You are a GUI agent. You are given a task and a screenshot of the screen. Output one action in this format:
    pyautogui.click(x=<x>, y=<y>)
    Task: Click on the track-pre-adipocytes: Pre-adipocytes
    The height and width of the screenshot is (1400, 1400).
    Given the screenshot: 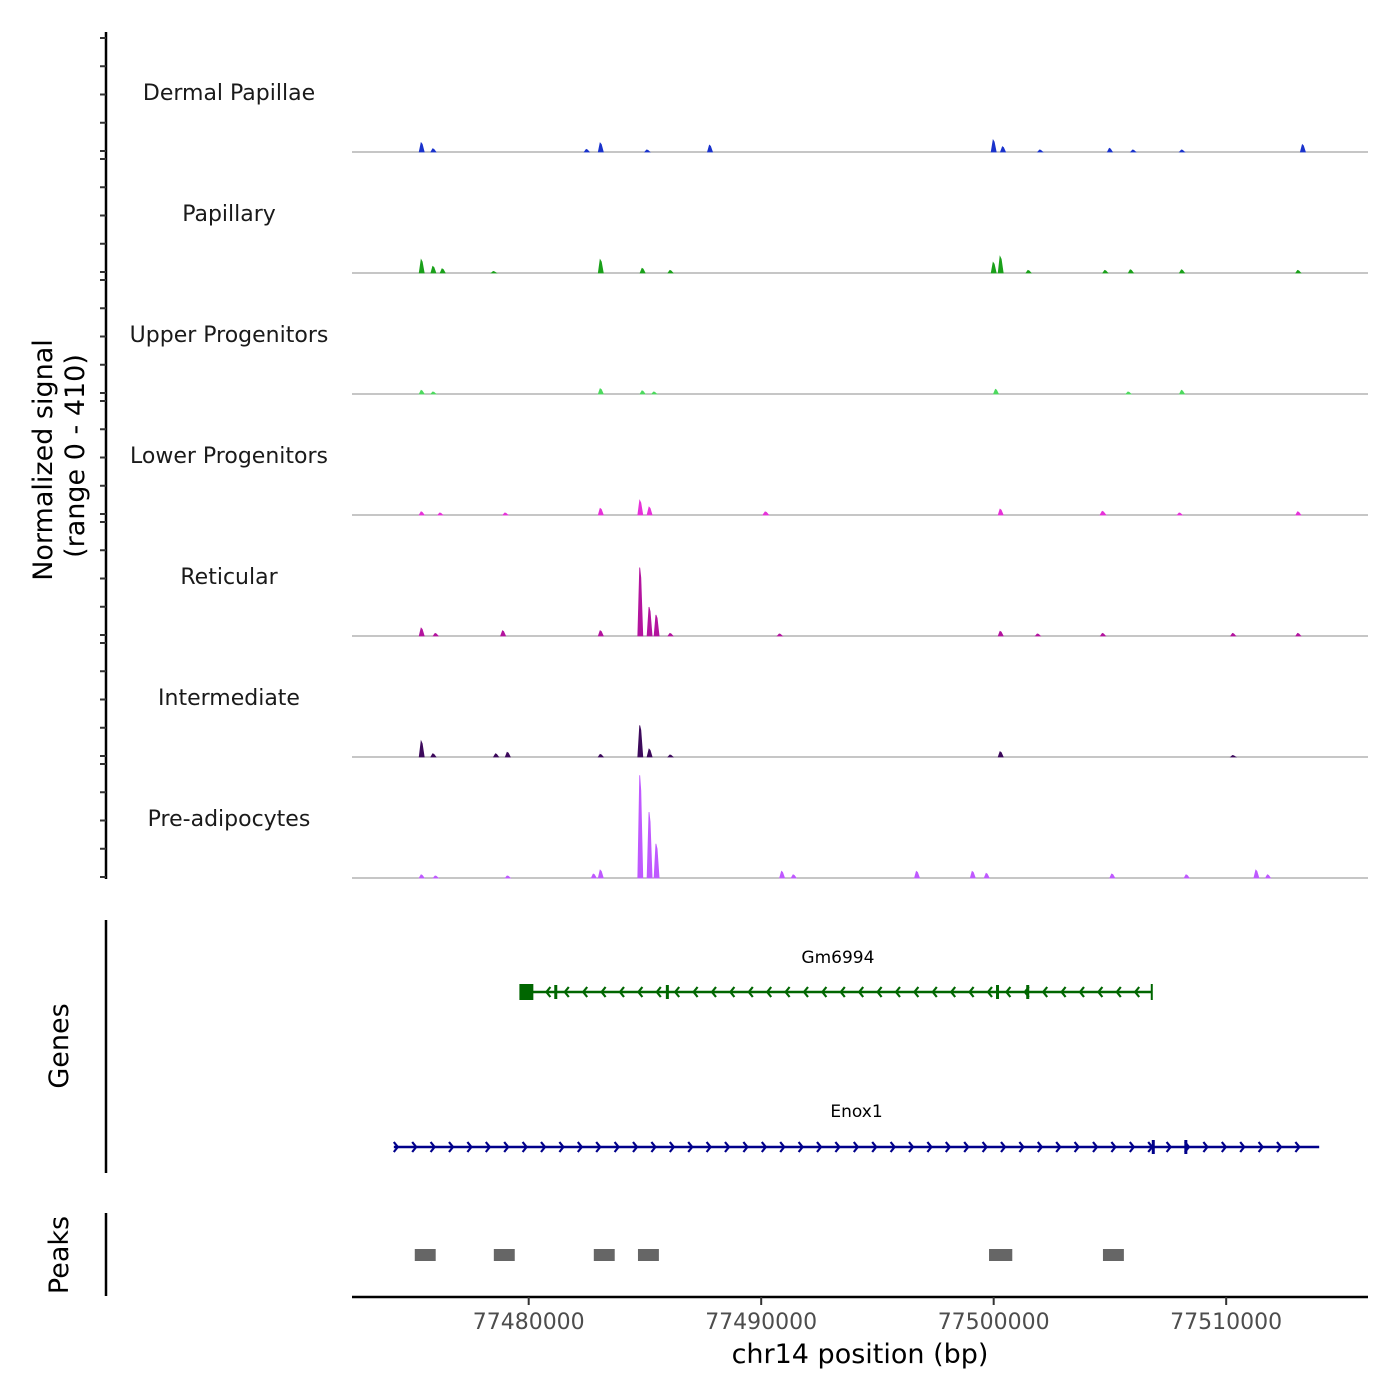 What is the action you would take?
    pyautogui.click(x=758, y=827)
    